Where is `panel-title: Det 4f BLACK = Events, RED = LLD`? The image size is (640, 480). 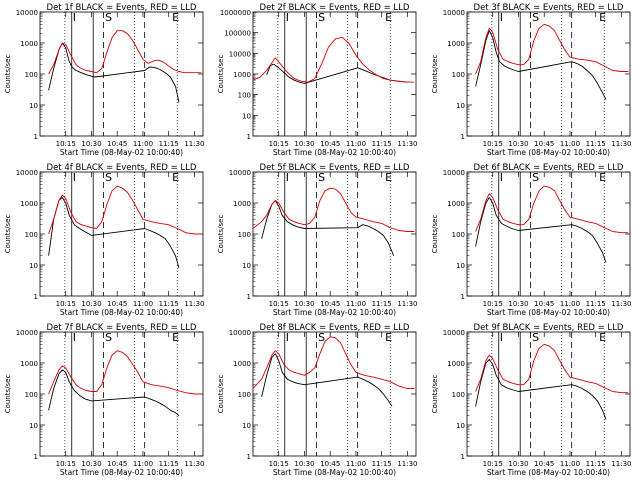 panel-title: Det 4f BLACK = Events, RED = LLD is located at coordinates (122, 168).